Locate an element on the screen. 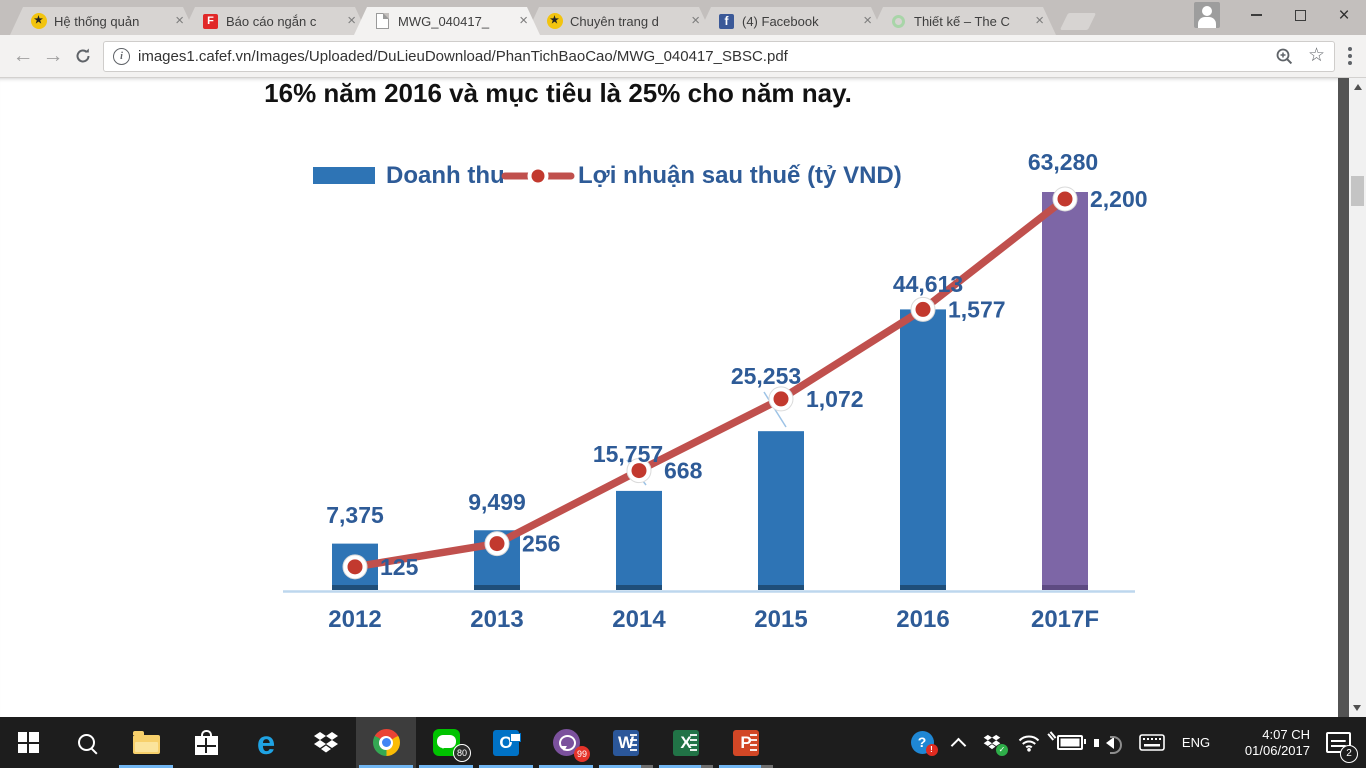 This screenshot has height=768, width=1366. tab-facebook: f (4) Facebook × is located at coordinates (791, 21).